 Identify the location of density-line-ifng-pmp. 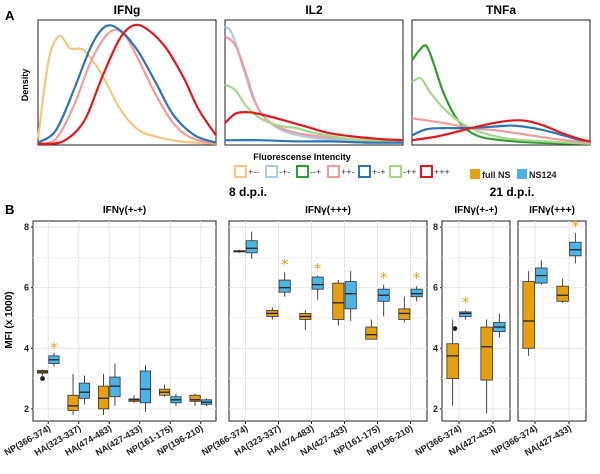
(127, 84).